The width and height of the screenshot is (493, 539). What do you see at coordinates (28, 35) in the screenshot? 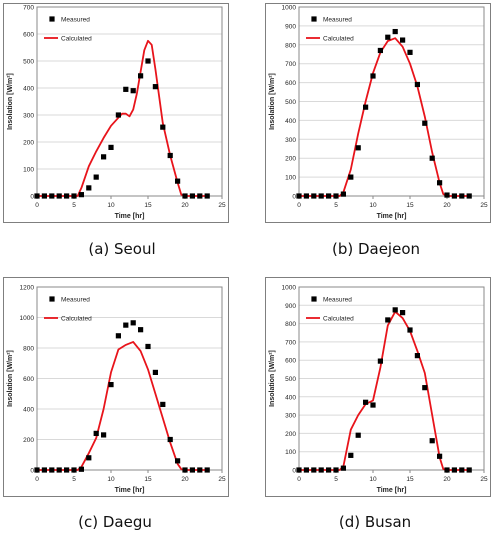
I see `y-tick-label: 600` at bounding box center [28, 35].